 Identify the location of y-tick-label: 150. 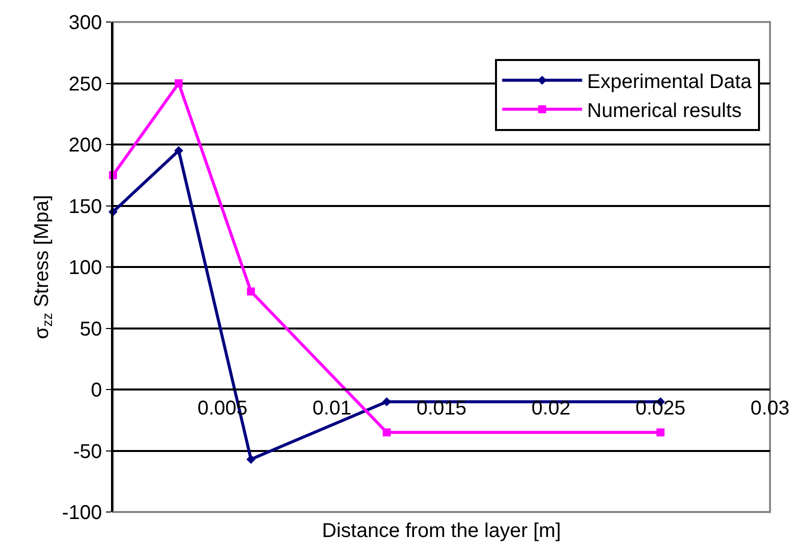
(85, 207).